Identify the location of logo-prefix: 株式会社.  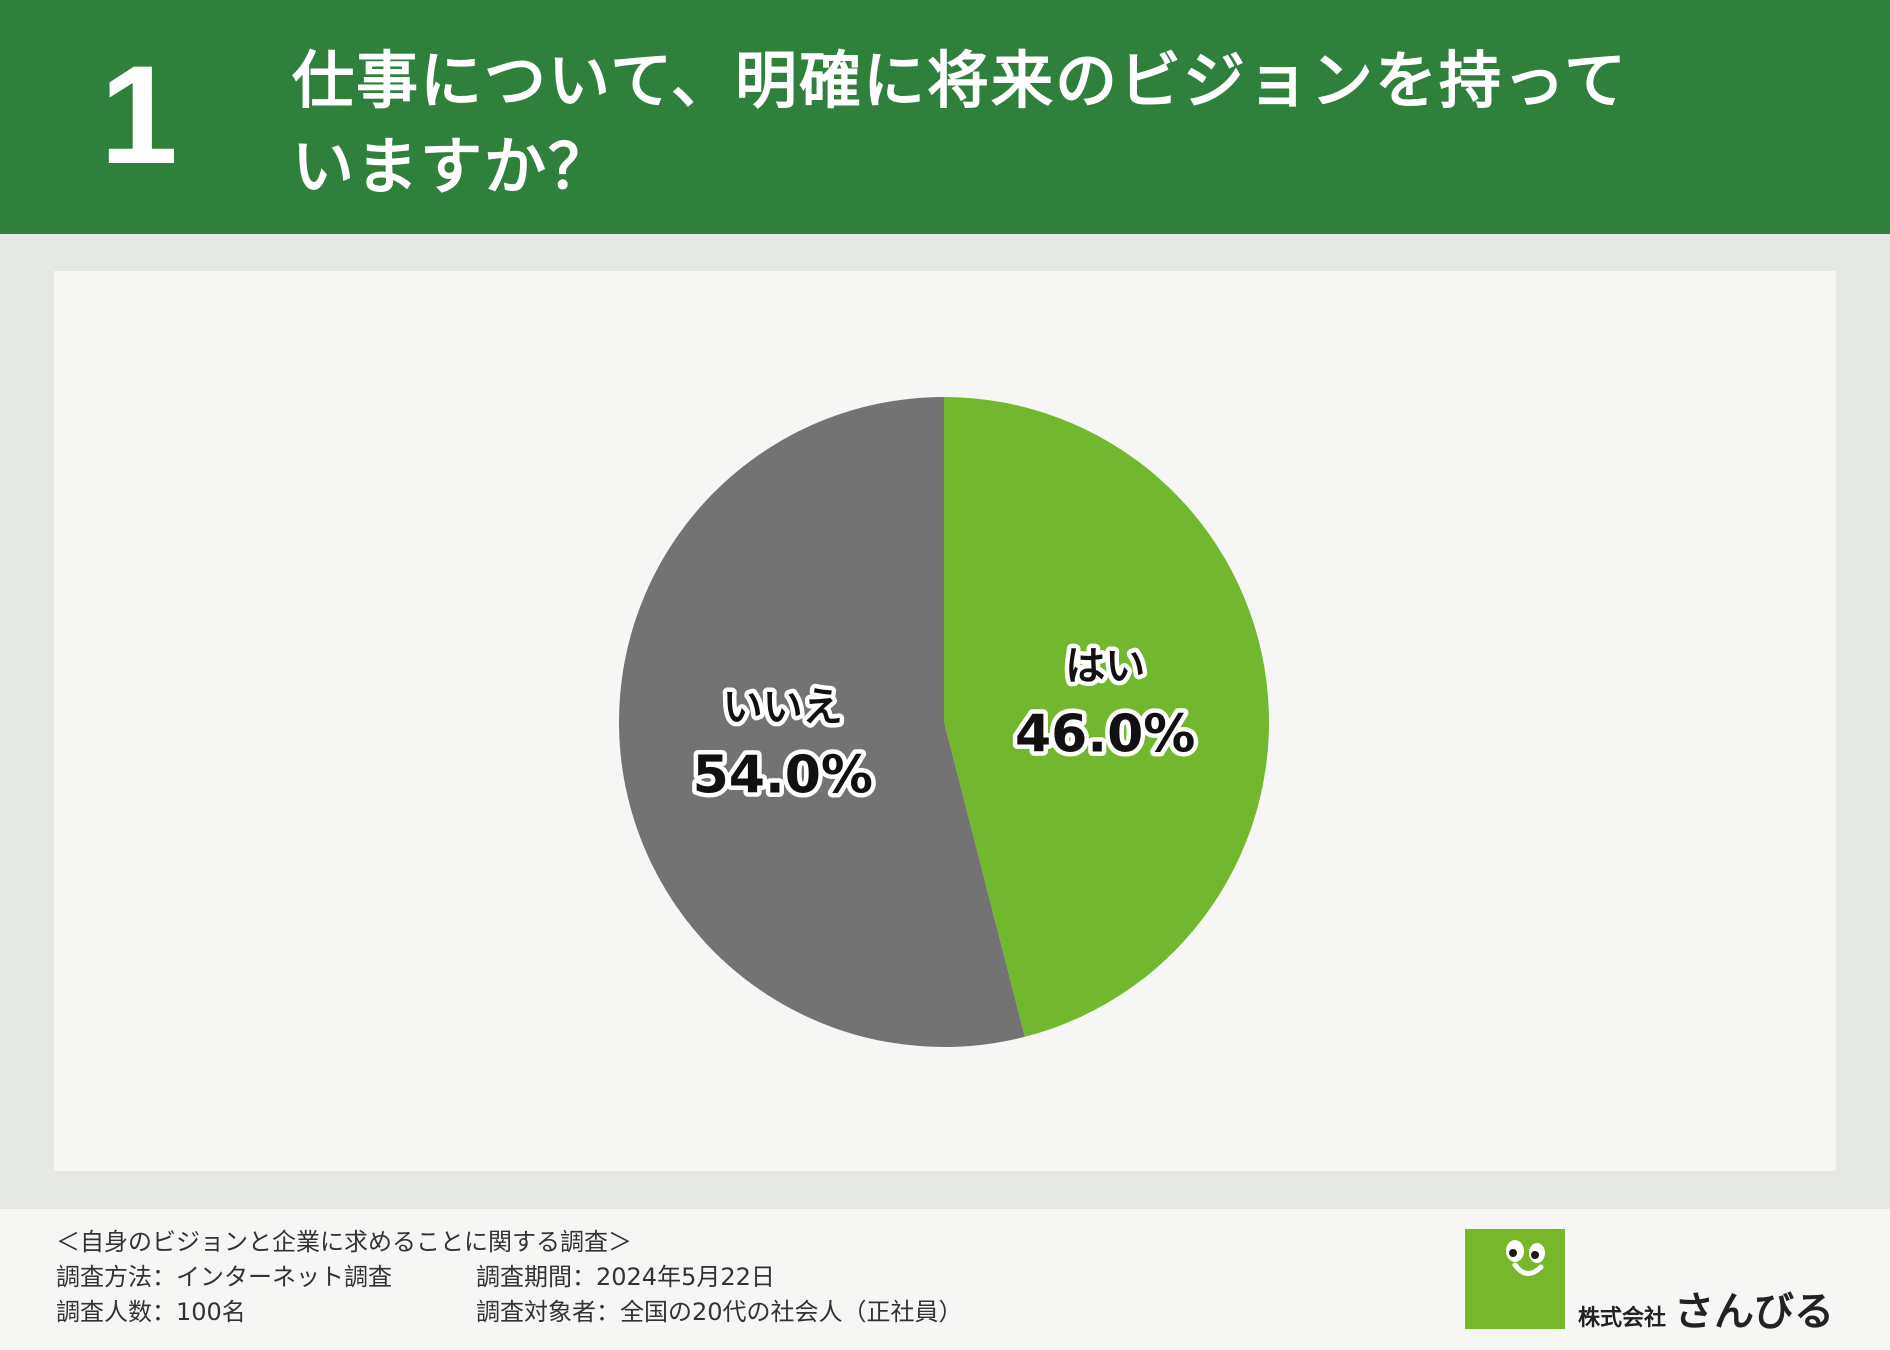
(1622, 1318).